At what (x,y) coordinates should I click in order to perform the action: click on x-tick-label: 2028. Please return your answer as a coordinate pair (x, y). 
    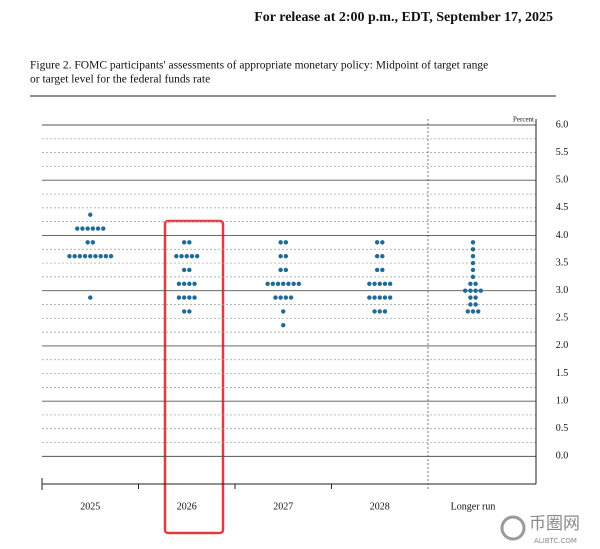
    Looking at the image, I should click on (380, 506).